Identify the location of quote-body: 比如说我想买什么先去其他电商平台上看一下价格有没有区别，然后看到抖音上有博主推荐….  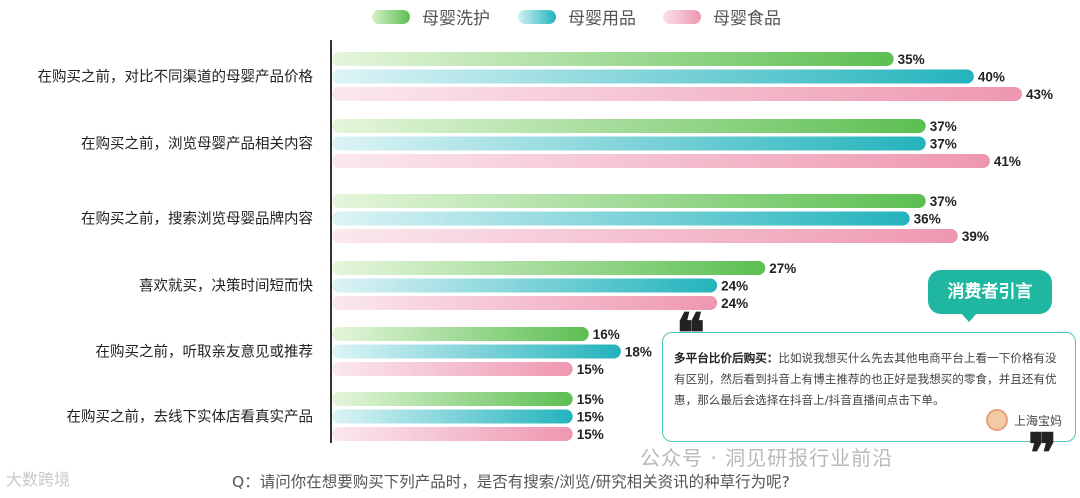
(865, 379).